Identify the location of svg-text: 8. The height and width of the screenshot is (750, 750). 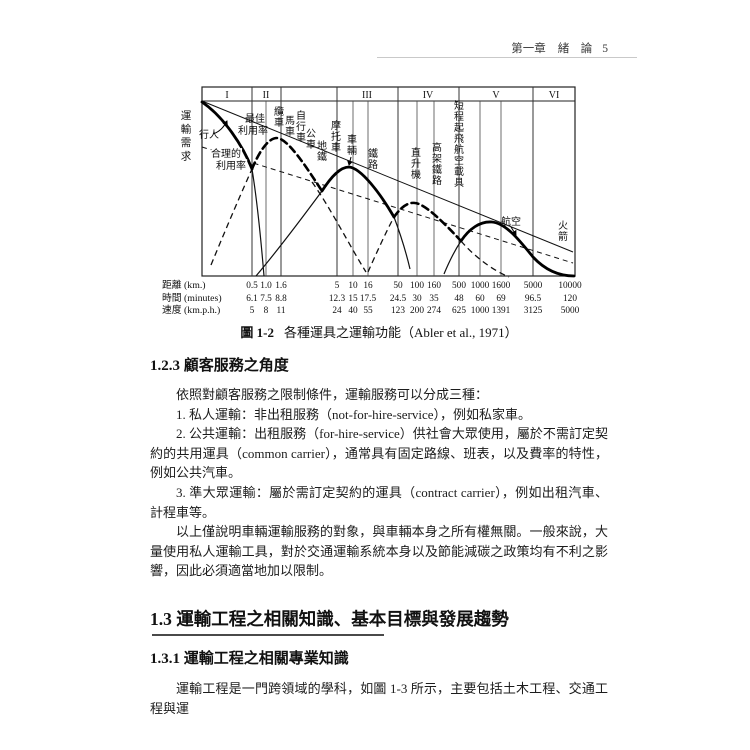
(266, 311).